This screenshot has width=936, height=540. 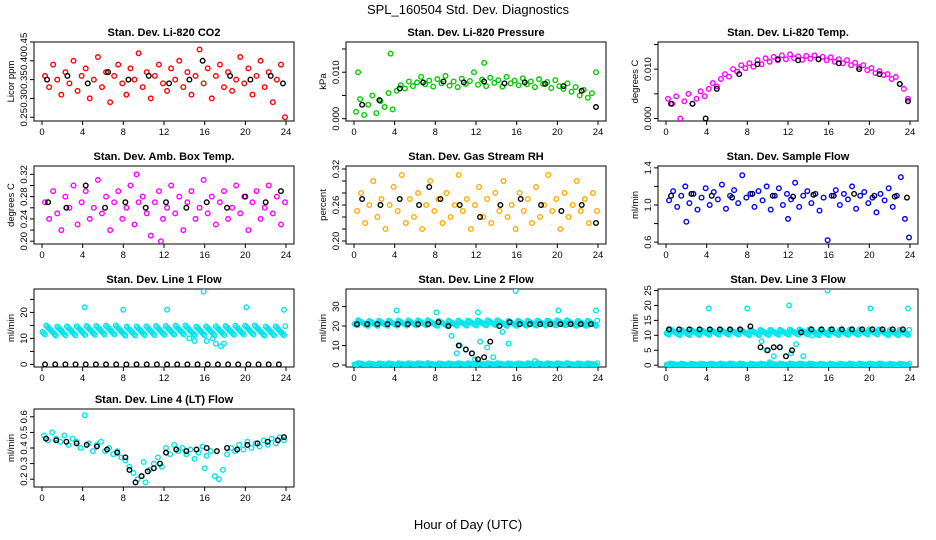 I want to click on panel-title: Stan. Dev. Line 4 (LT) Flow, so click(x=164, y=400).